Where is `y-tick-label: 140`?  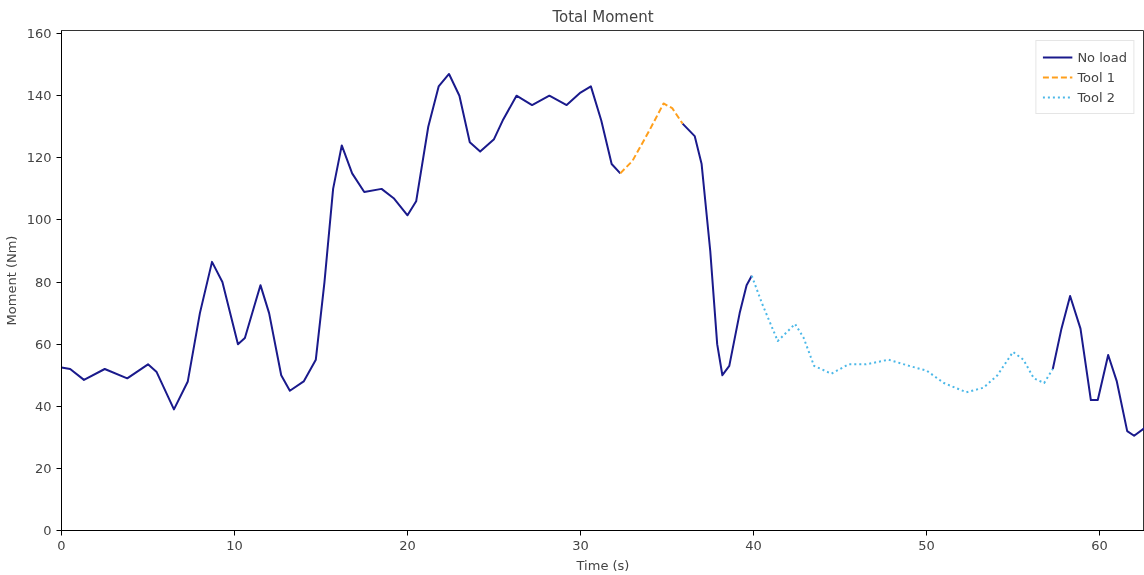 y-tick-label: 140 is located at coordinates (39, 96).